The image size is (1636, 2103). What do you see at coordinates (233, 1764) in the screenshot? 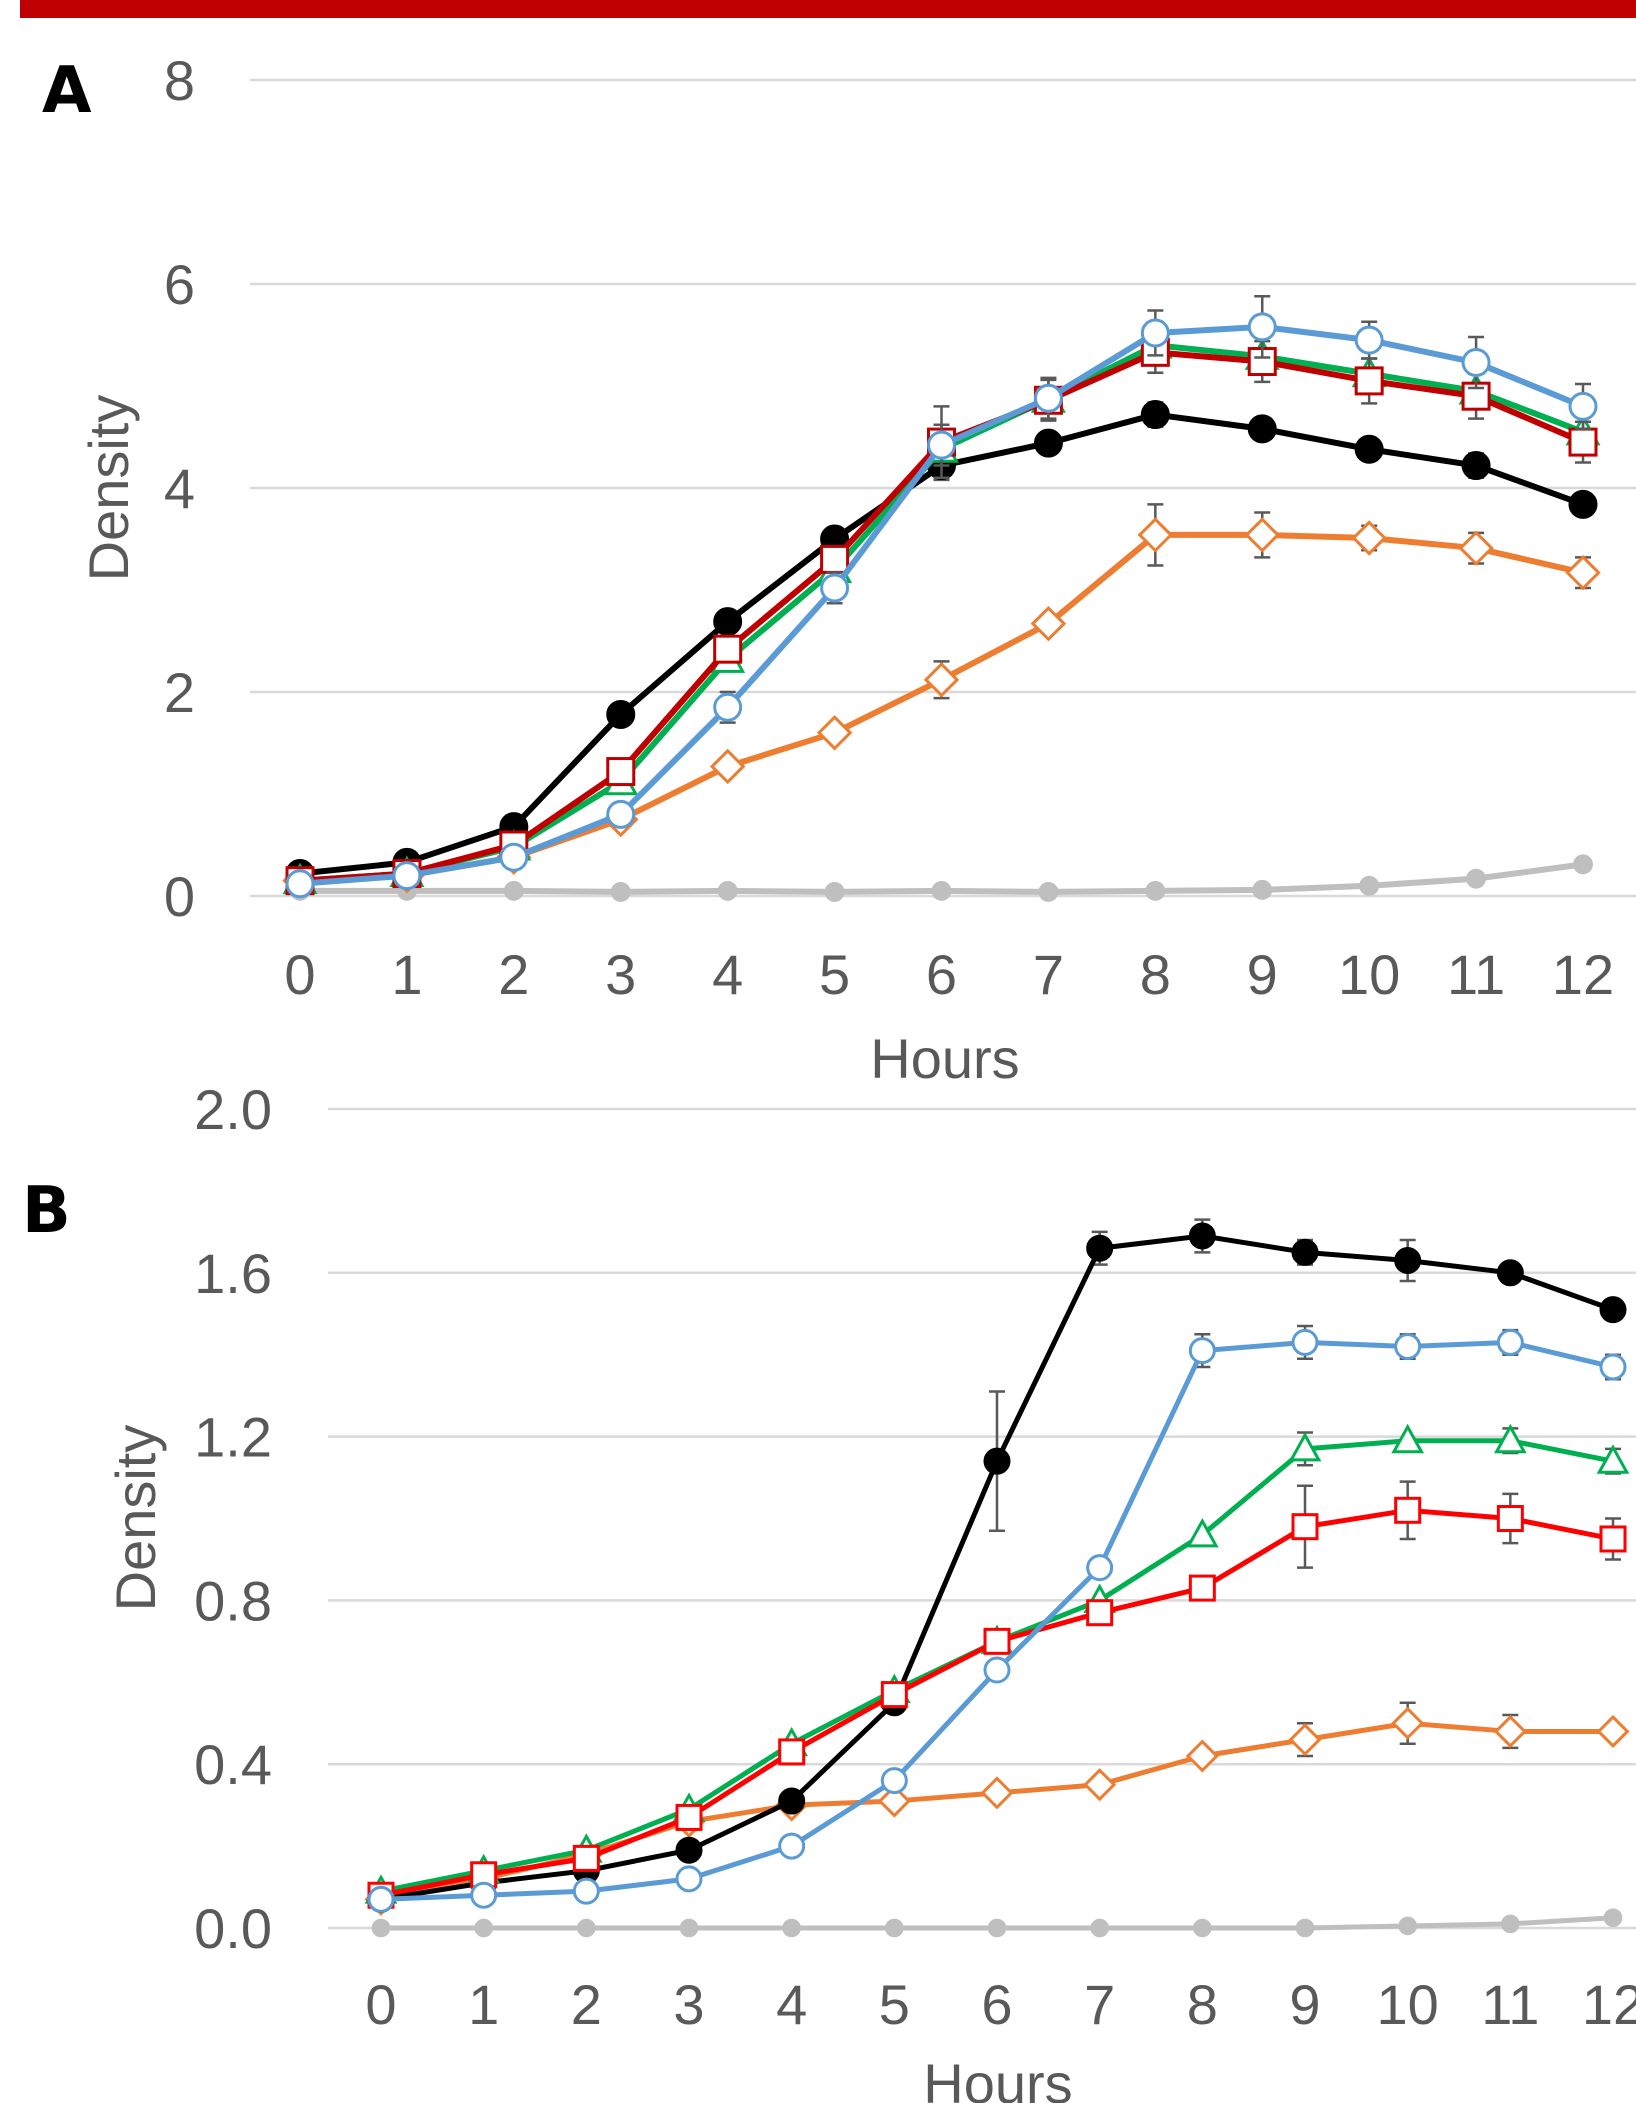
I see `panel-b-y-tick-label: 0.4` at bounding box center [233, 1764].